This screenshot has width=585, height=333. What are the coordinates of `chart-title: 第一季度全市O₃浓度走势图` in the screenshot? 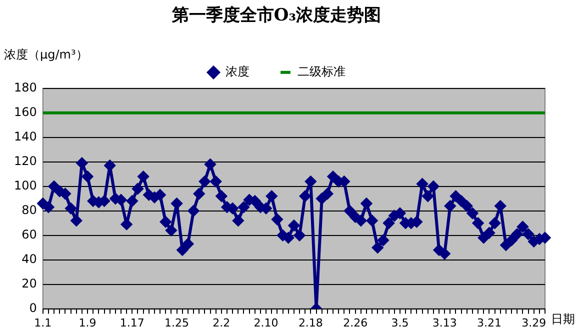 It's located at (276, 16).